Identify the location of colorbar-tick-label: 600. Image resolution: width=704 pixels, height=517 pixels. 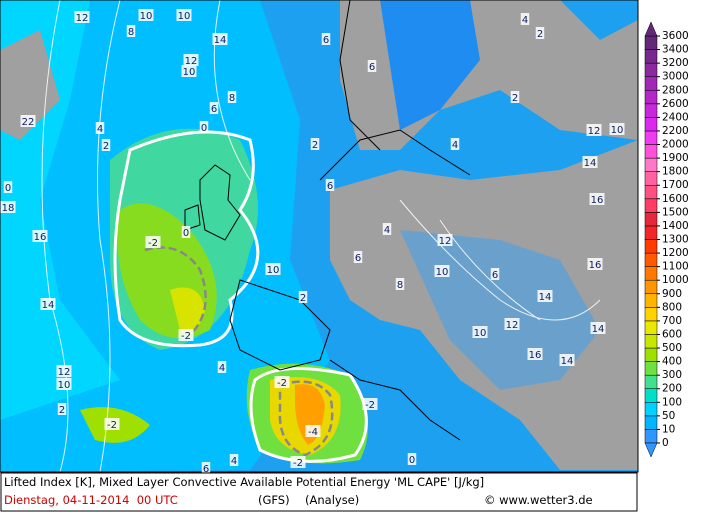
(672, 334).